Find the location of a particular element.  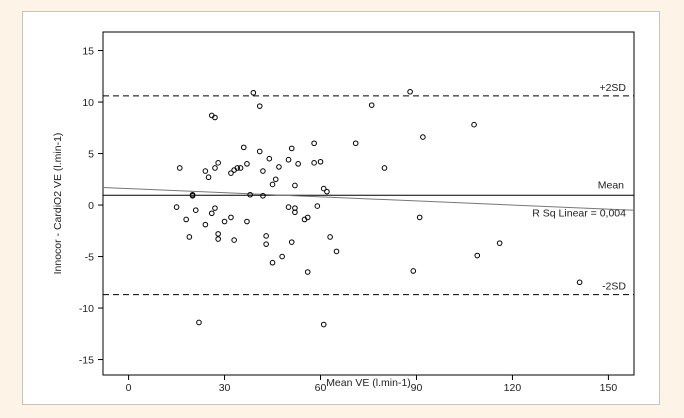

y-tick-label: -10 is located at coordinates (86, 309).